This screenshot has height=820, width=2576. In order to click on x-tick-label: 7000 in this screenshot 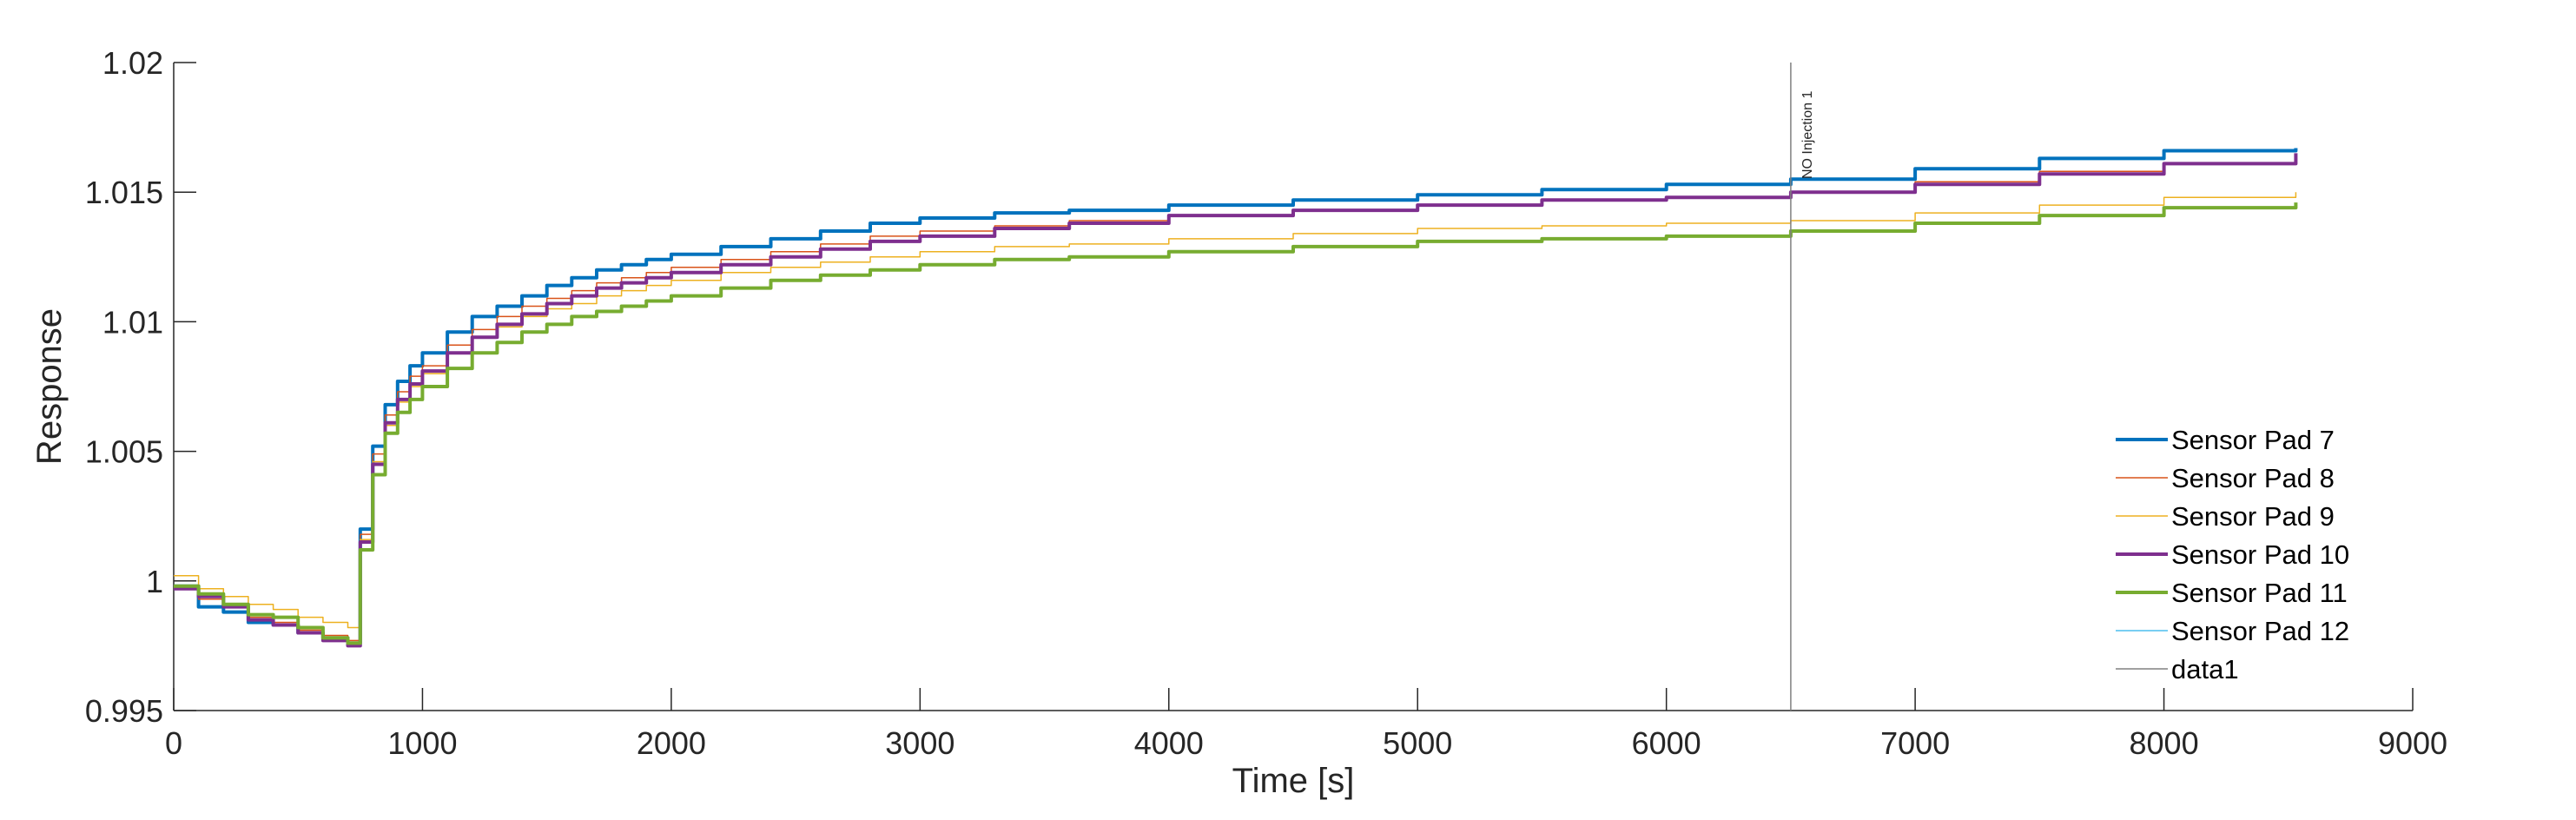, I will do `click(1915, 743)`.